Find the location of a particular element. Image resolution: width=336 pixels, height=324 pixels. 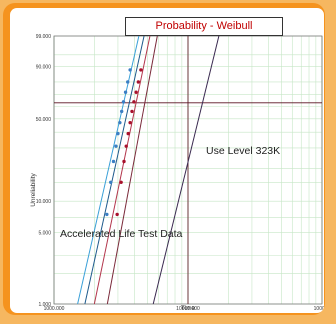

x-axis-label: Time is located at coordinates (188, 308).